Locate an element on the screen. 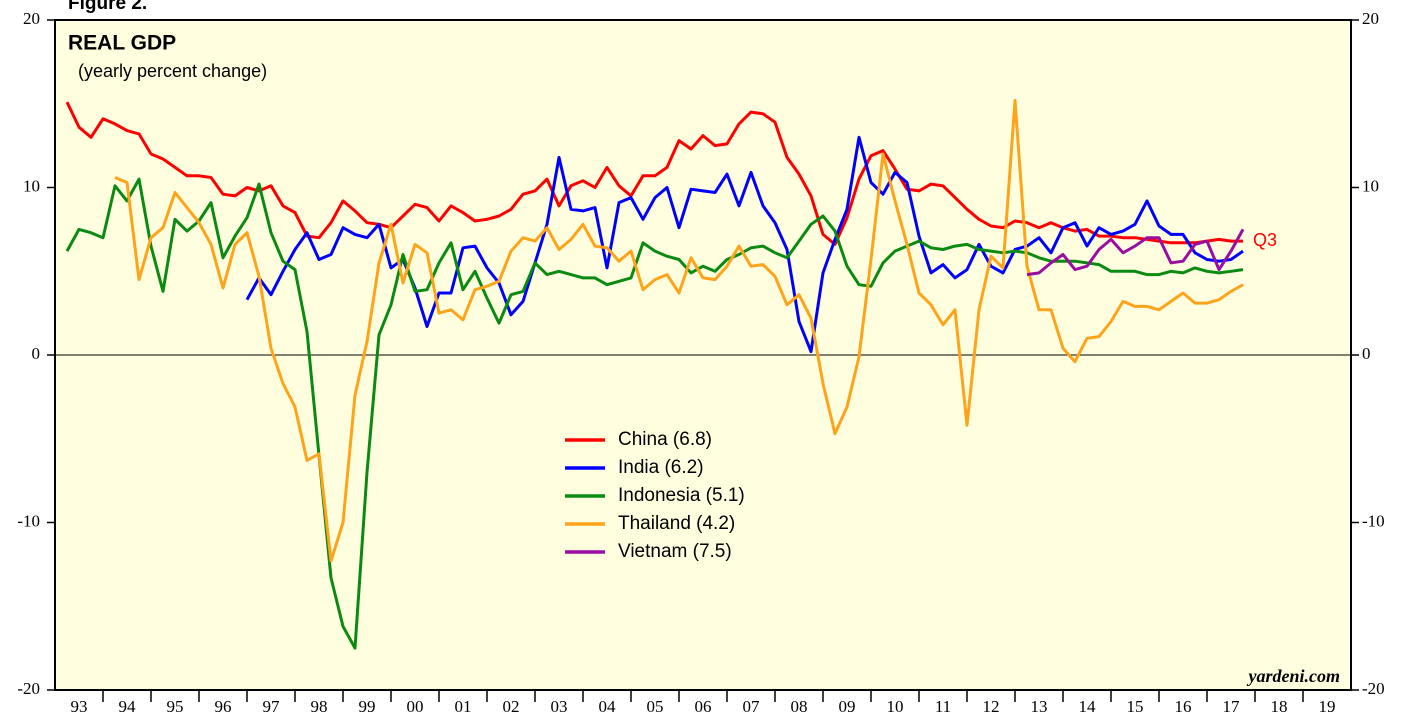 This screenshot has height=721, width=1419. y2-tick-label: -10 is located at coordinates (1373, 520).